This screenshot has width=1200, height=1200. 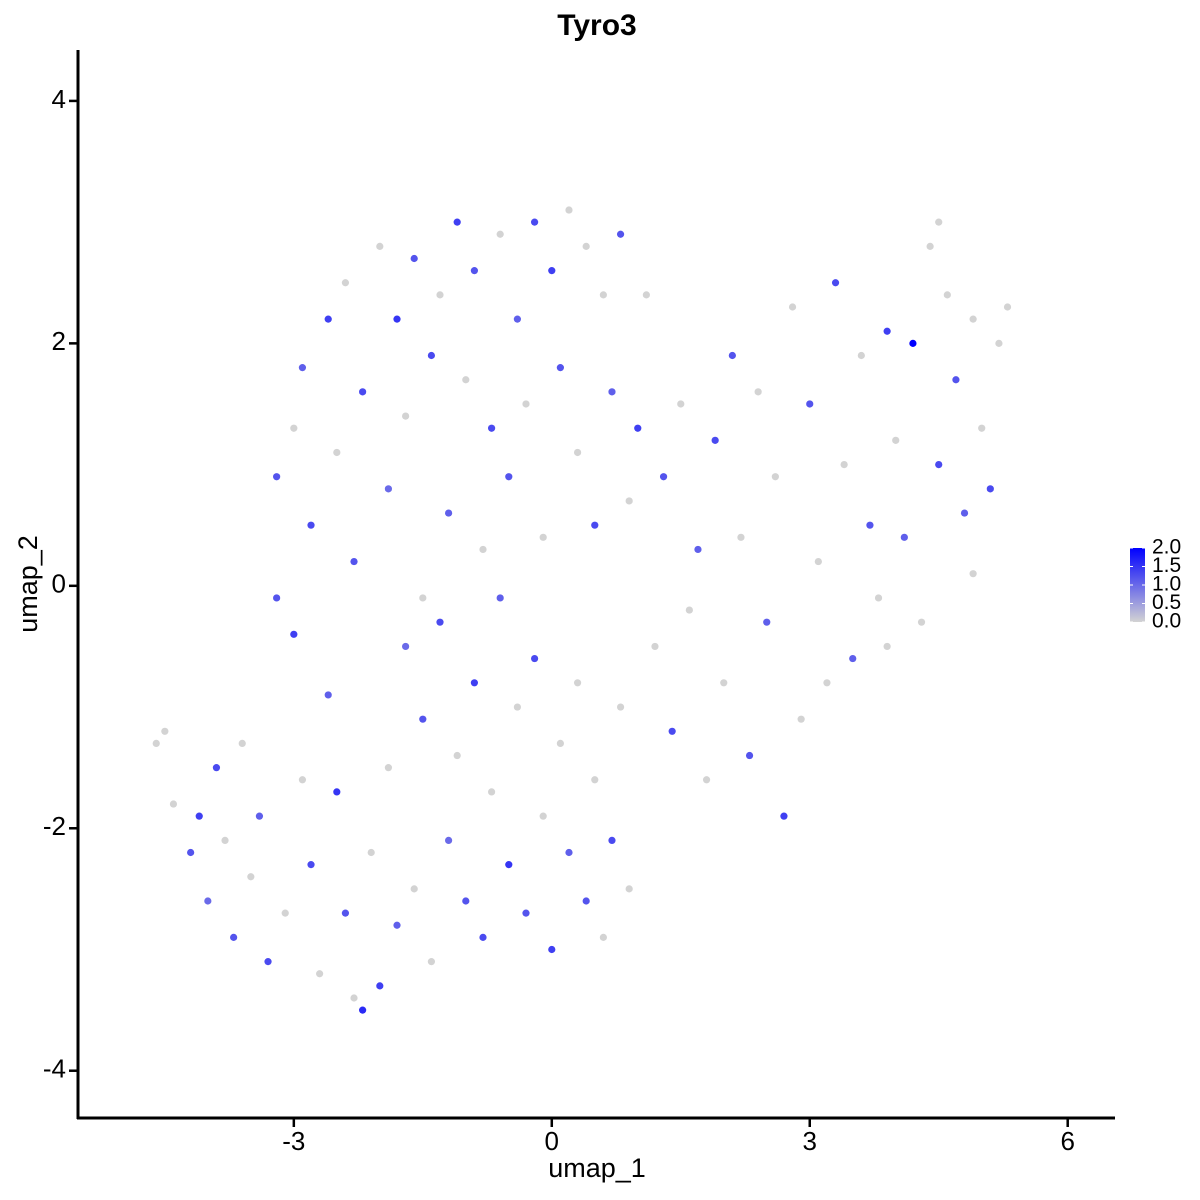 What do you see at coordinates (810, 1141) in the screenshot?
I see `x-tick-label: 3` at bounding box center [810, 1141].